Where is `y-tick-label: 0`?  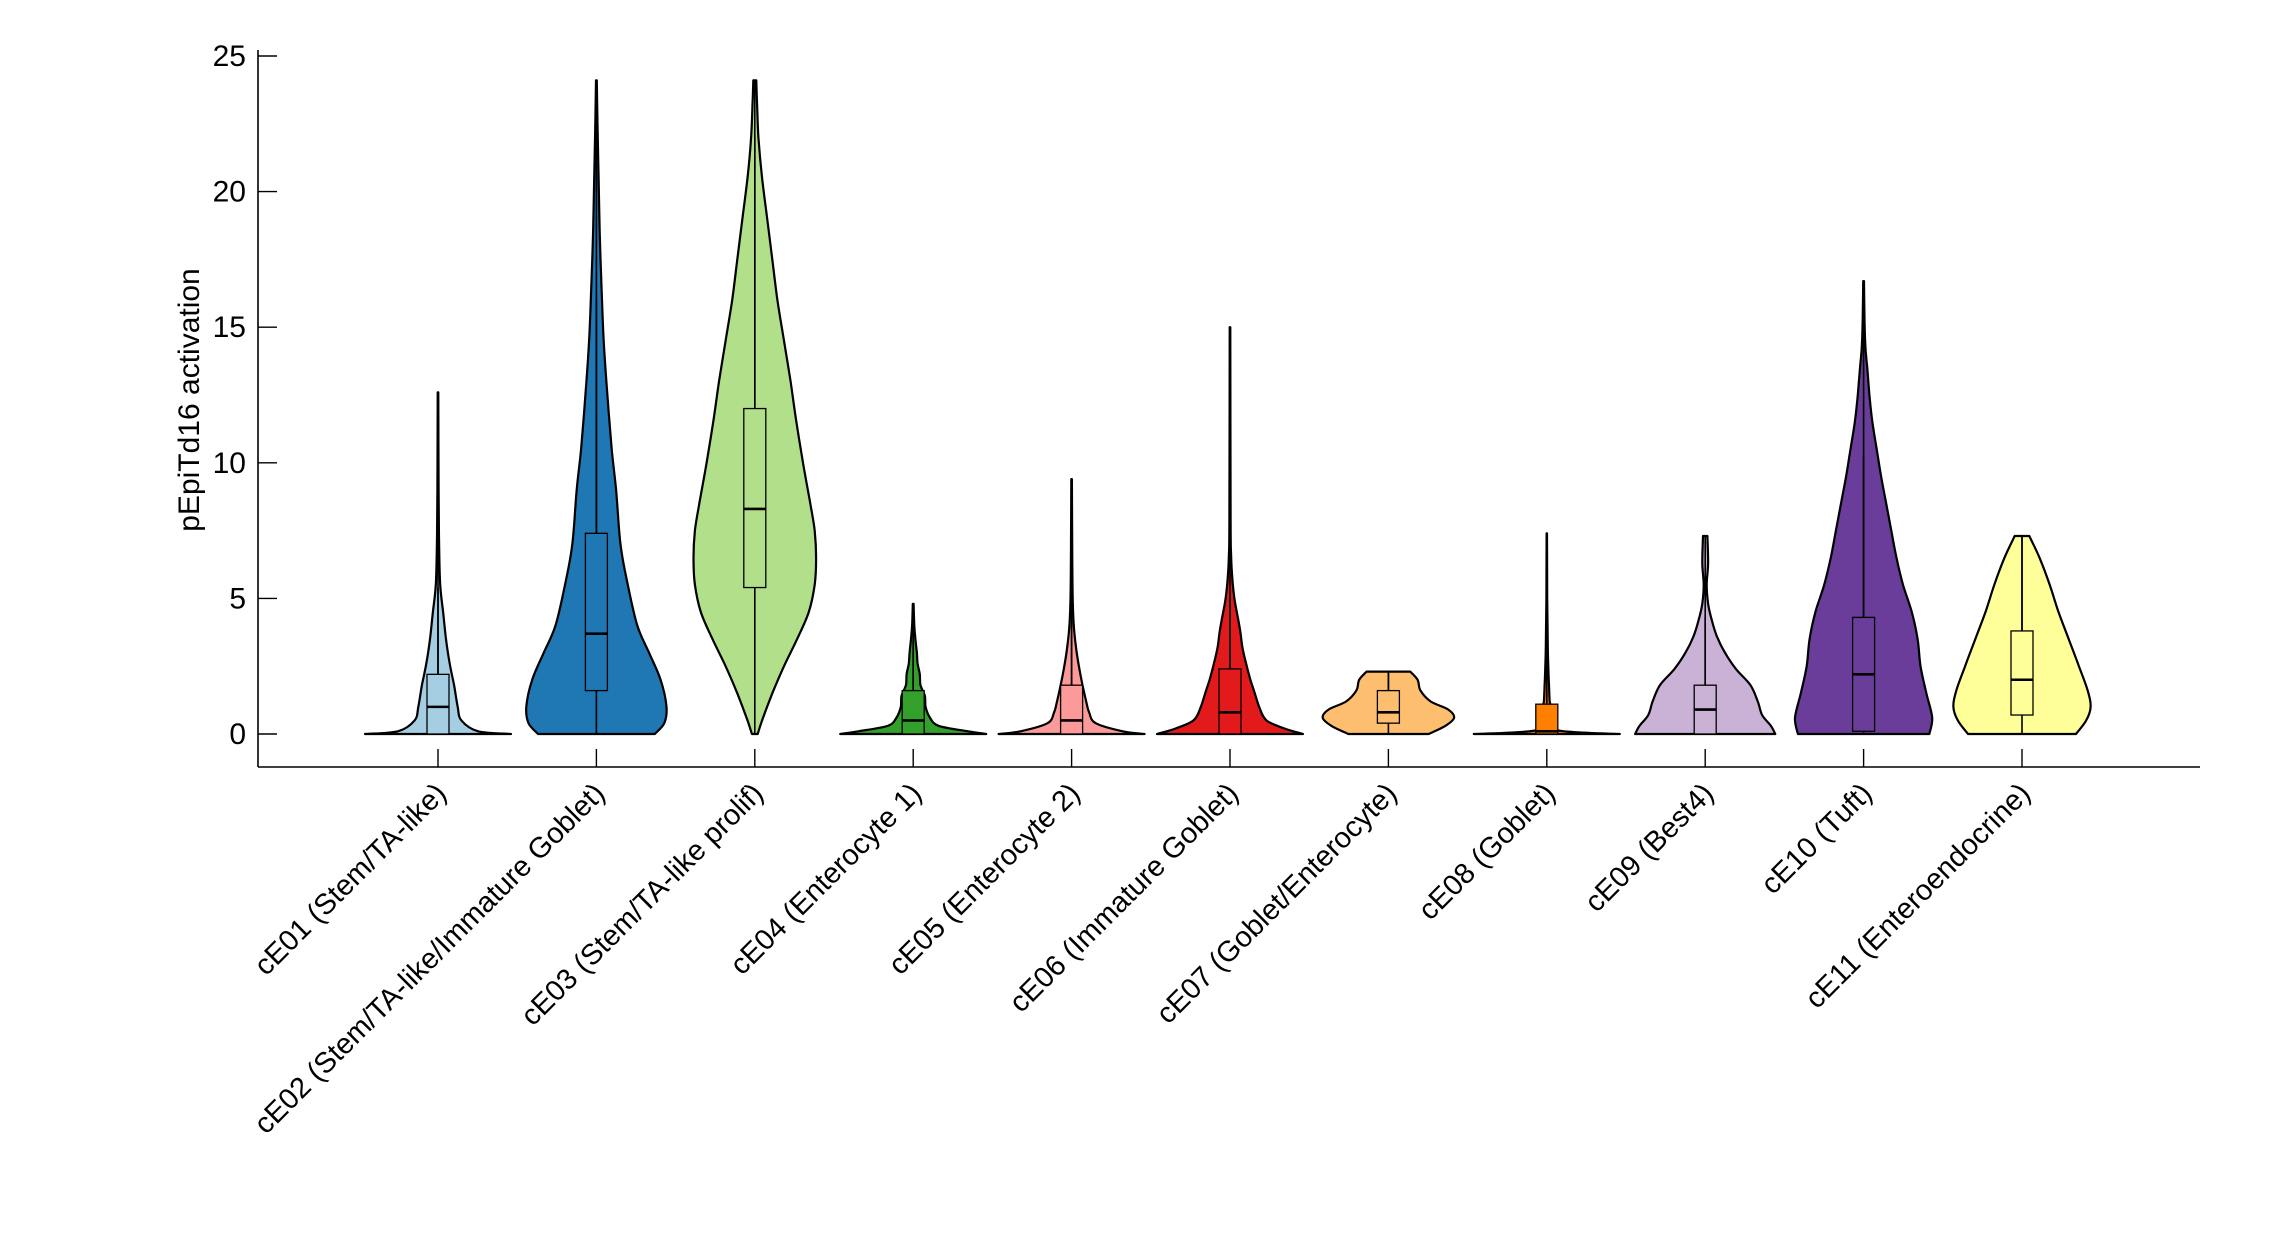
y-tick-label: 0 is located at coordinates (237, 734).